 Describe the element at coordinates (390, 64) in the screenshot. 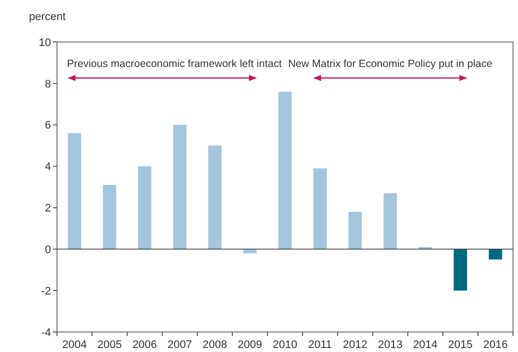

I see `annotation: New Matrix for Economic Policy put in place` at that location.